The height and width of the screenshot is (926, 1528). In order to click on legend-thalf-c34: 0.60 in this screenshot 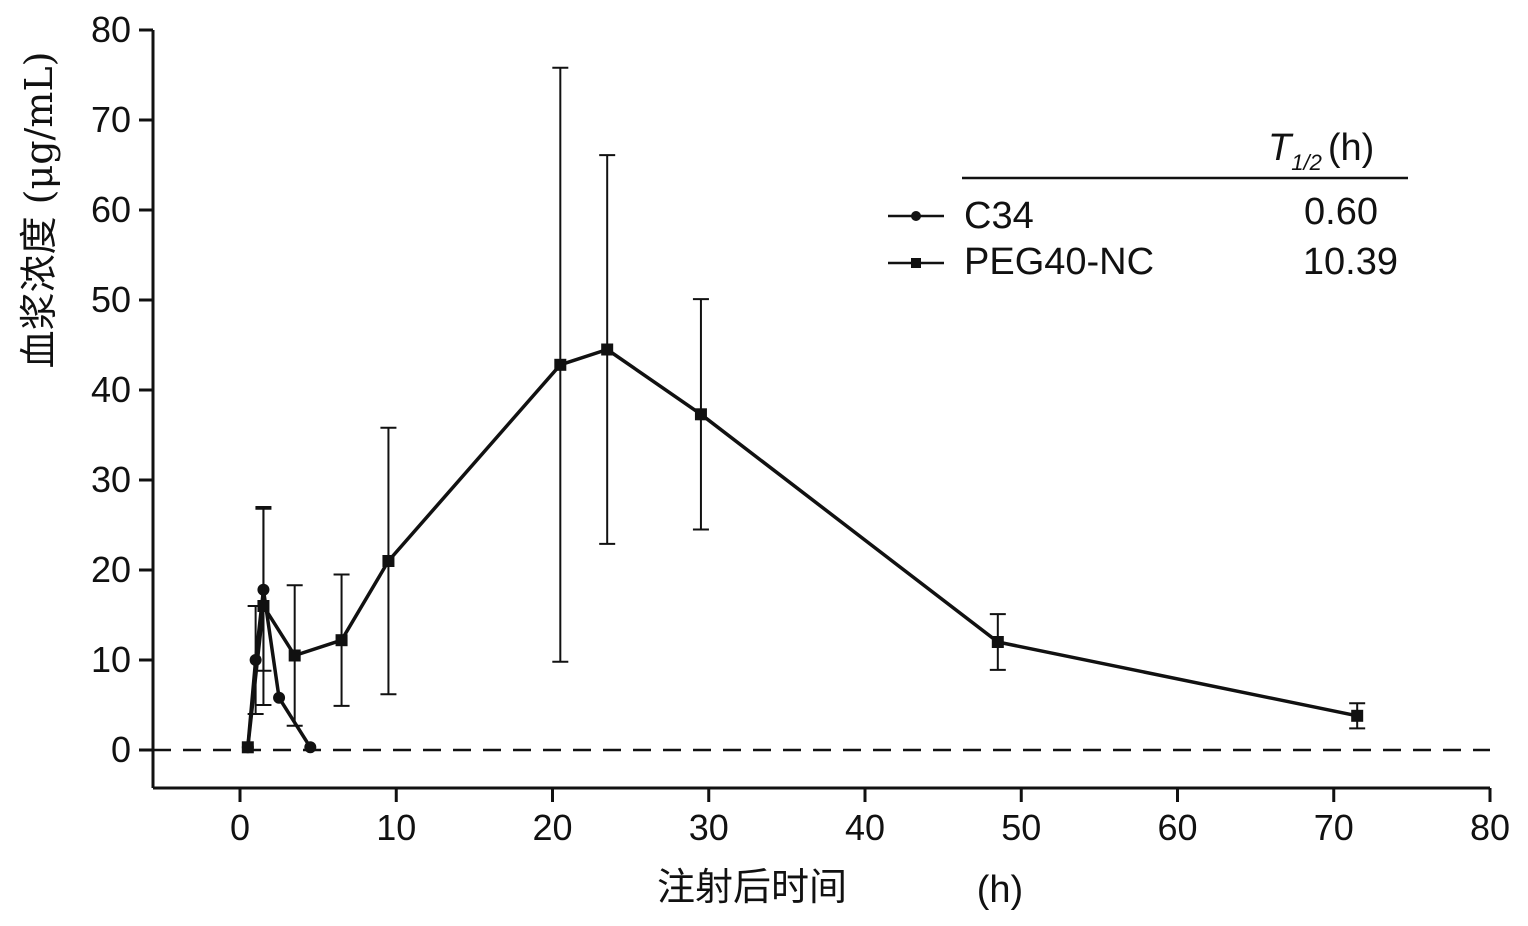, I will do `click(1341, 212)`.